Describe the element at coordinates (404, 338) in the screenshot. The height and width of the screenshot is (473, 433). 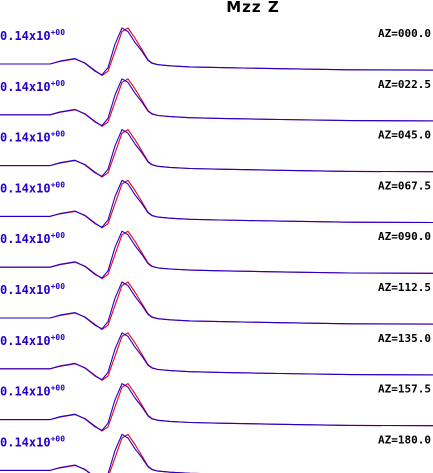
I see `azimuth-label: AZ=135.0` at that location.